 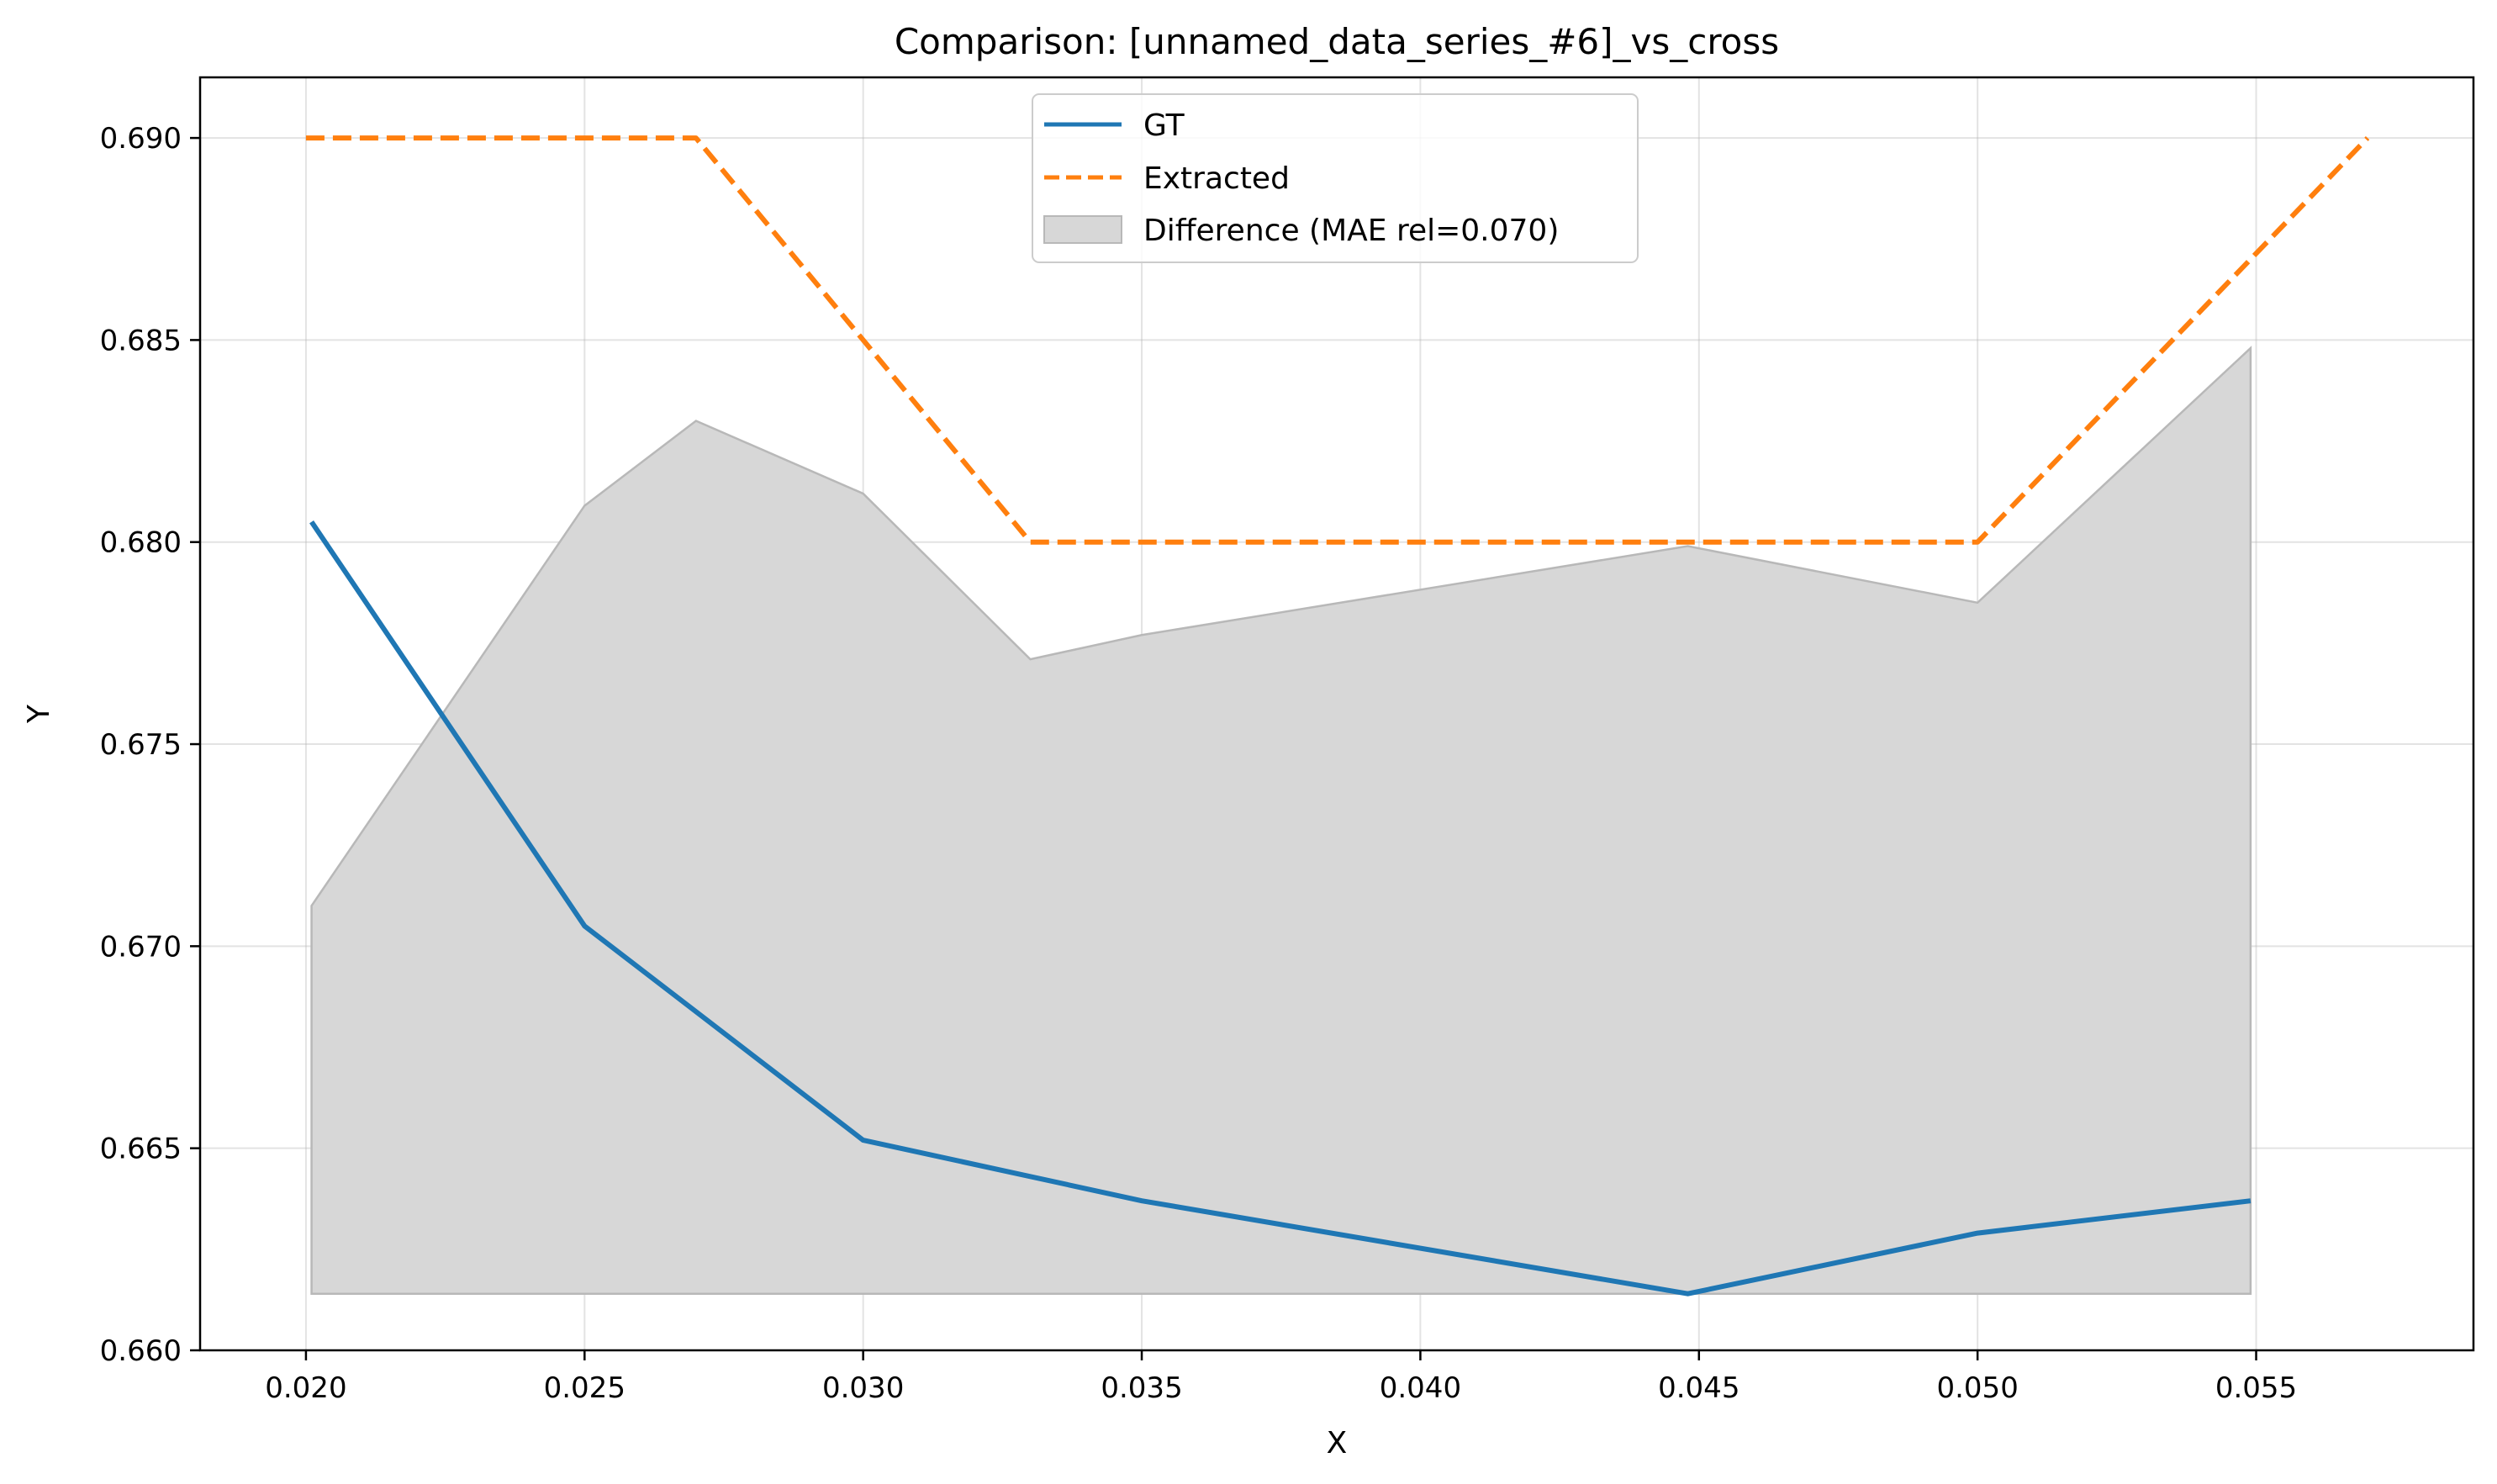 I want to click on y-tick-label: 0.685, so click(x=141, y=340).